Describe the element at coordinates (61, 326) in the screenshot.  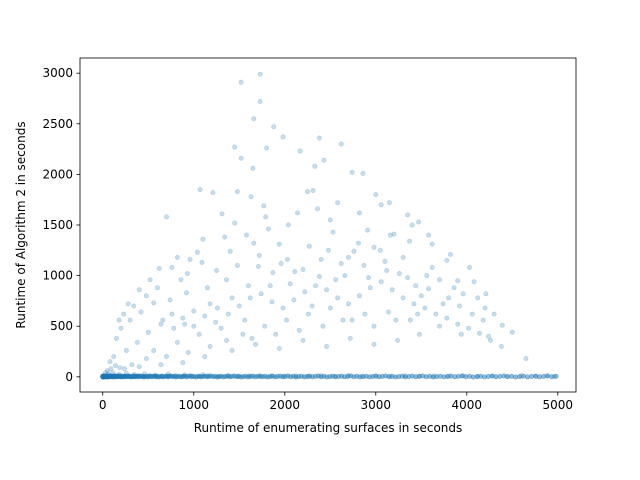
I see `y-tick-label: 500` at that location.